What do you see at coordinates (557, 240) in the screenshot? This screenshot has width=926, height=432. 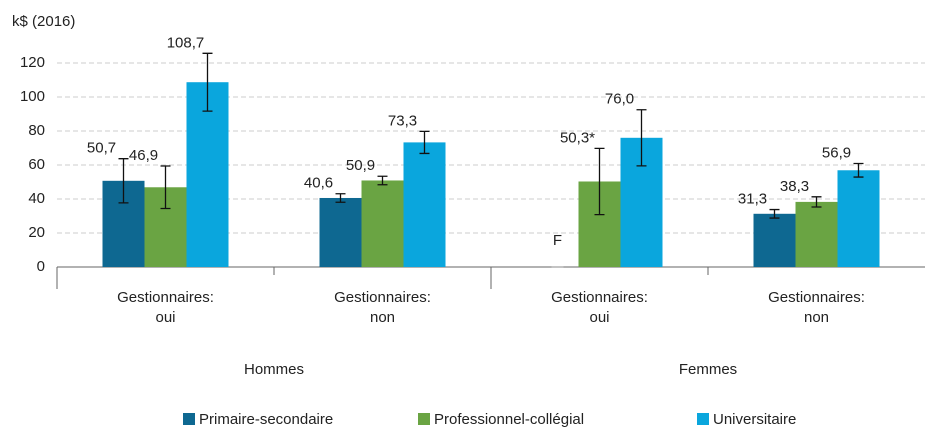 I see `value-label: F` at bounding box center [557, 240].